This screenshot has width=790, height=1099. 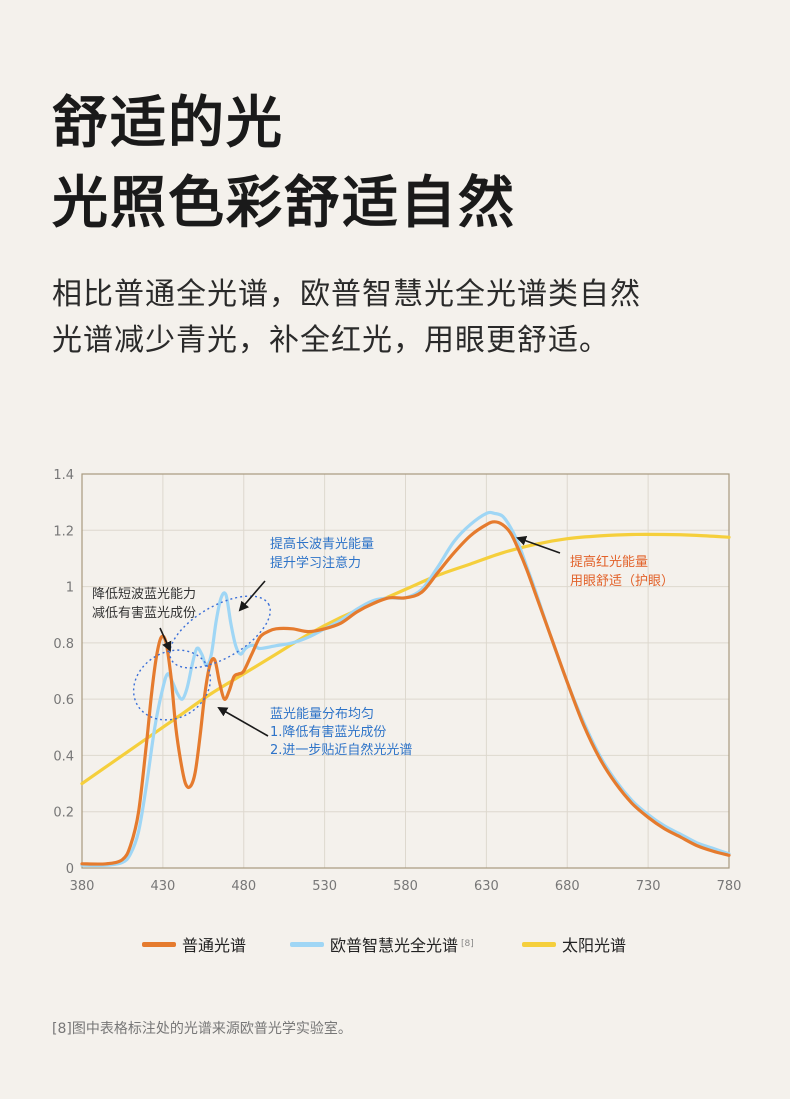 What do you see at coordinates (322, 714) in the screenshot?
I see `annotation-uniform-line-1: 蓝光能量分布均匀` at bounding box center [322, 714].